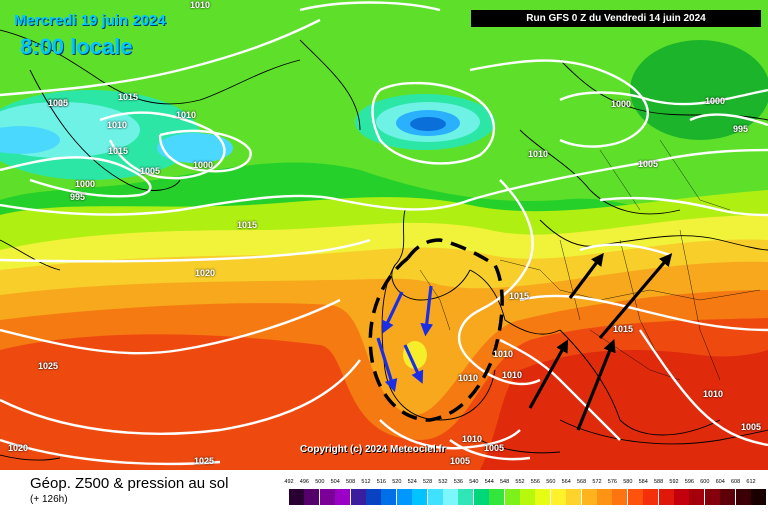  Describe the element at coordinates (76, 46) in the screenshot. I see `forecast-local-time: 8:00 locale` at that location.